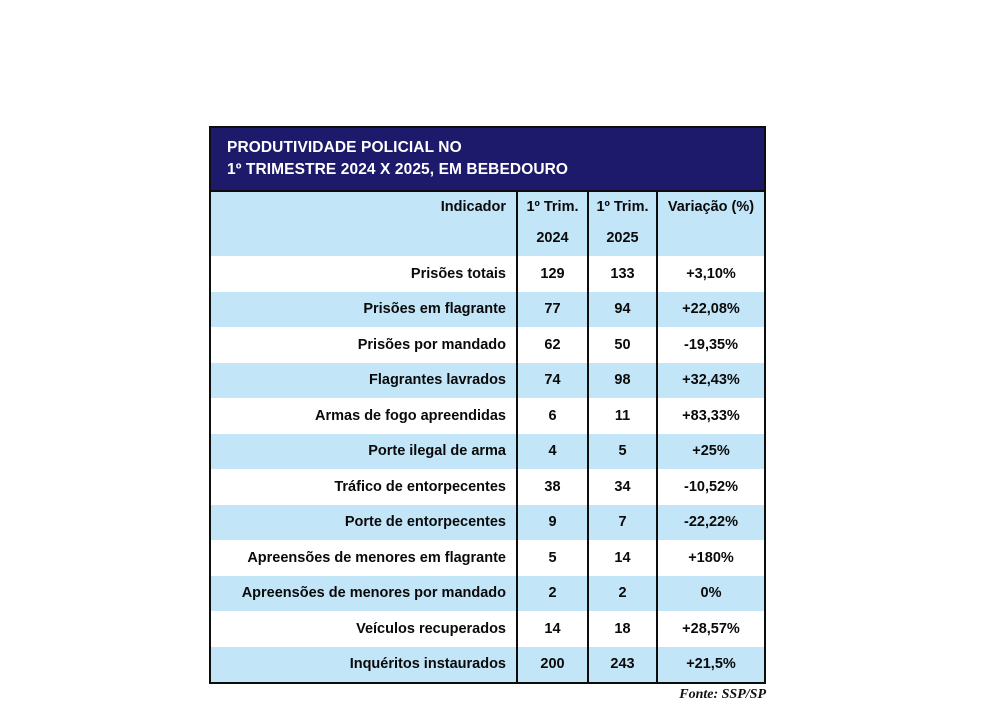  What do you see at coordinates (622, 224) in the screenshot?
I see `col-header-2025: 1º Trim. 2025` at bounding box center [622, 224].